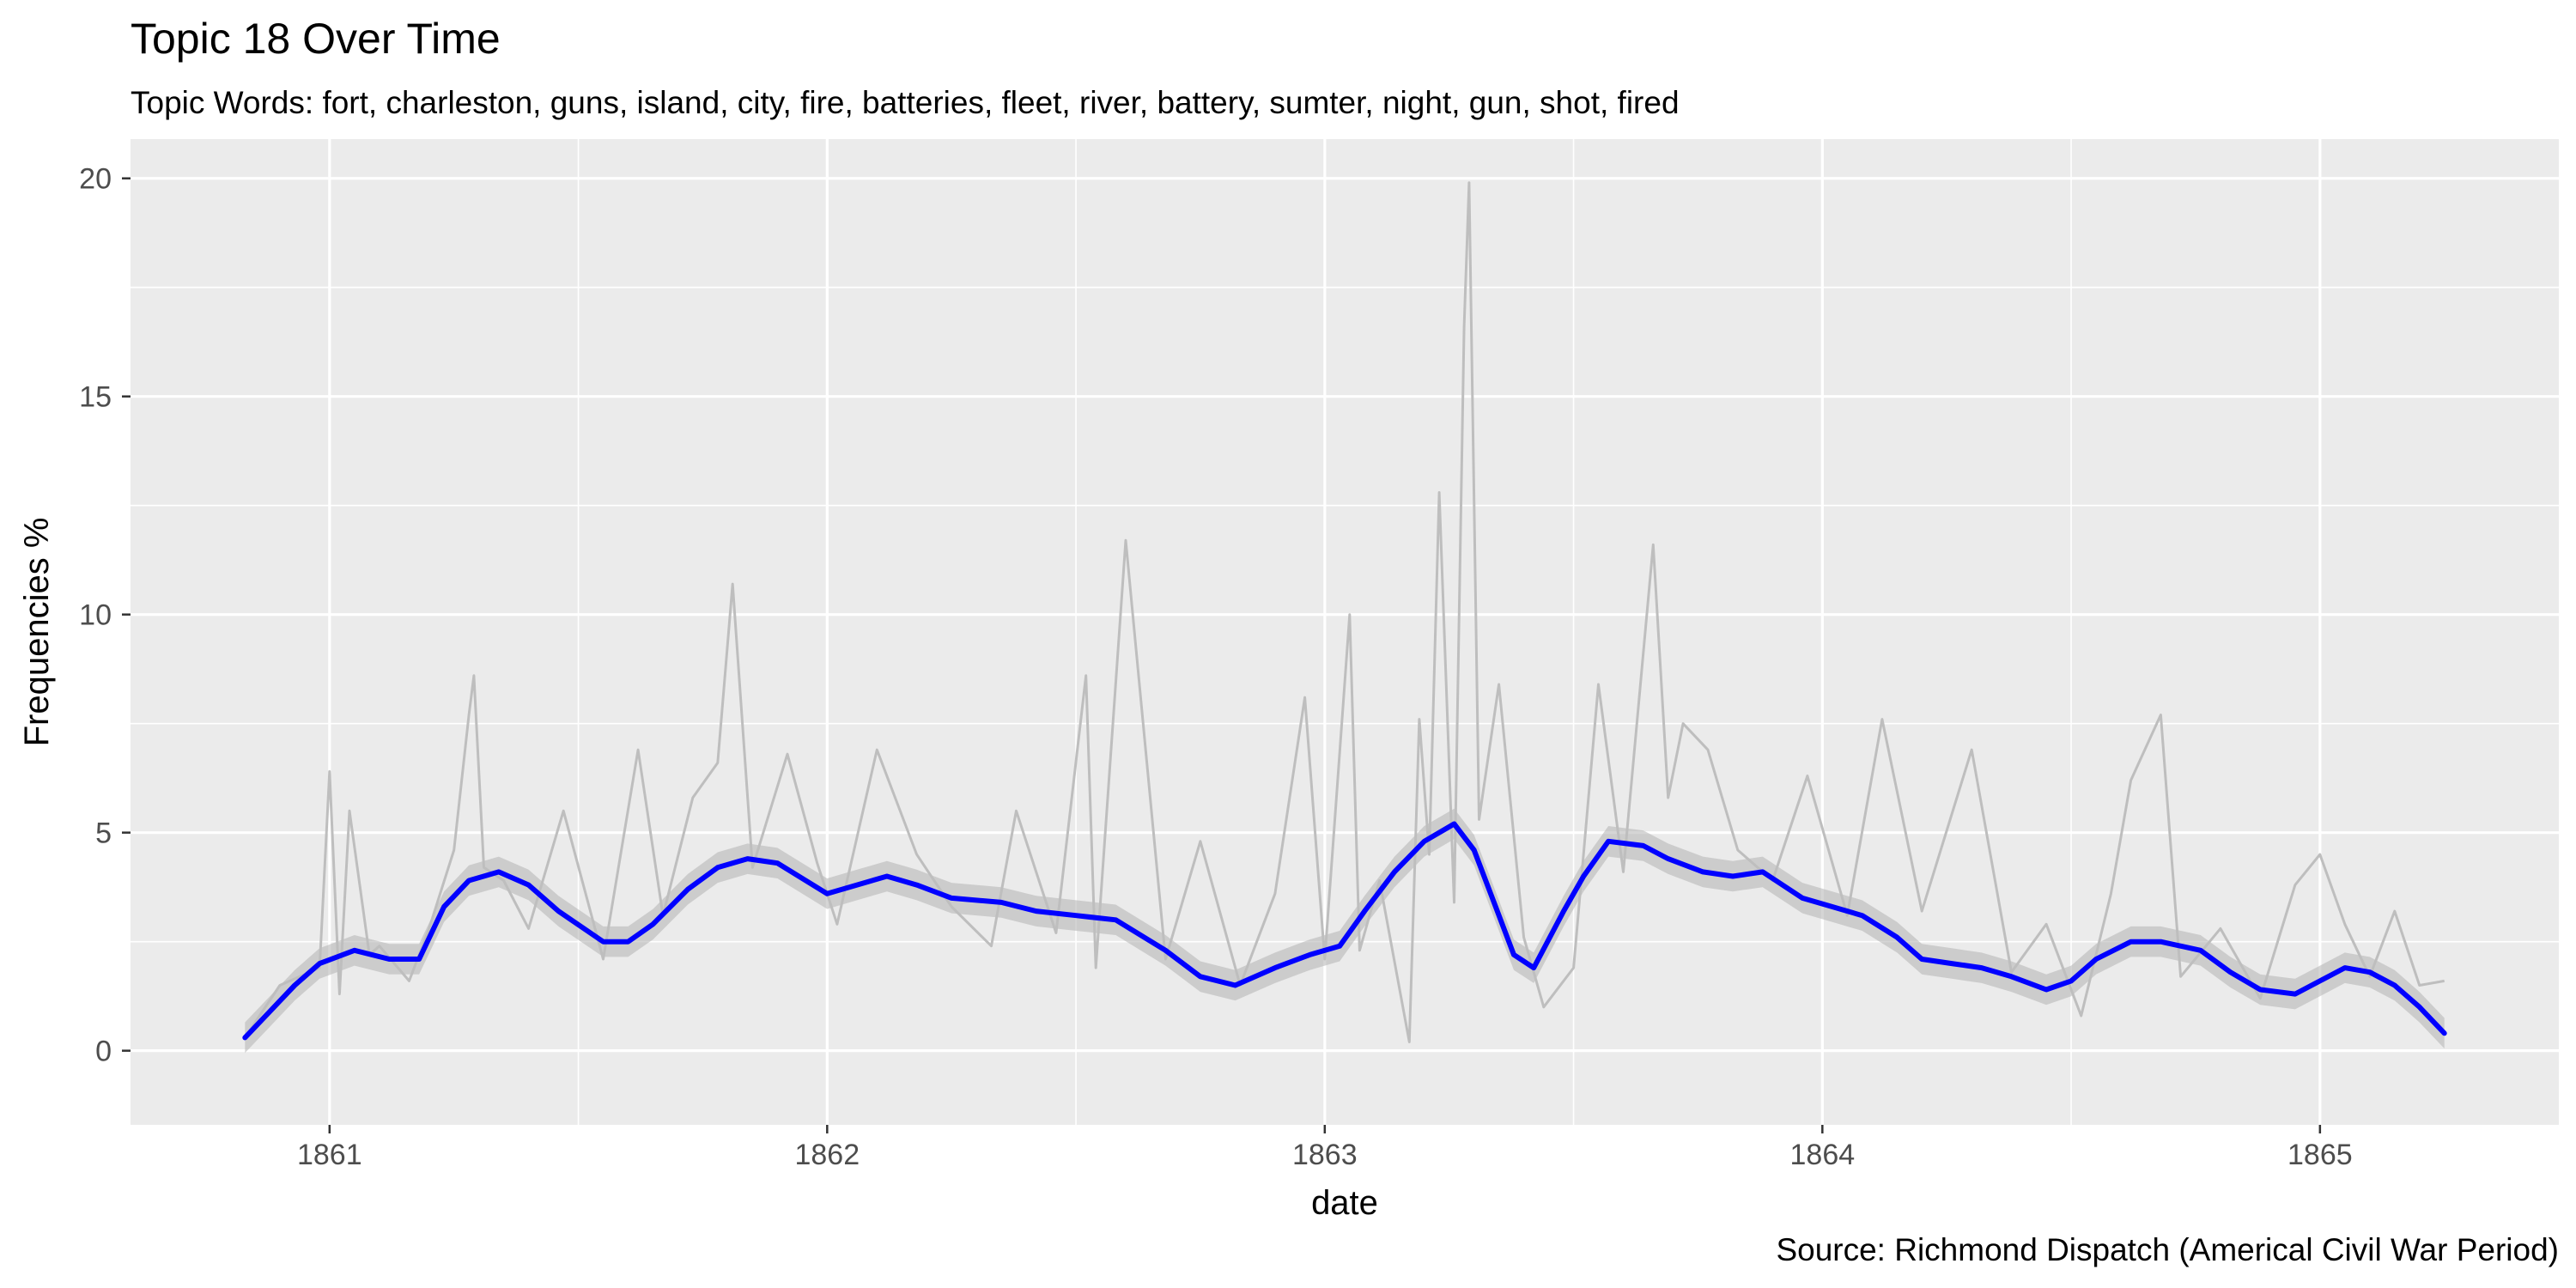 The height and width of the screenshot is (1288, 2576). Describe the element at coordinates (316, 39) in the screenshot. I see `chart-title: Topic 18 Over Time` at that location.